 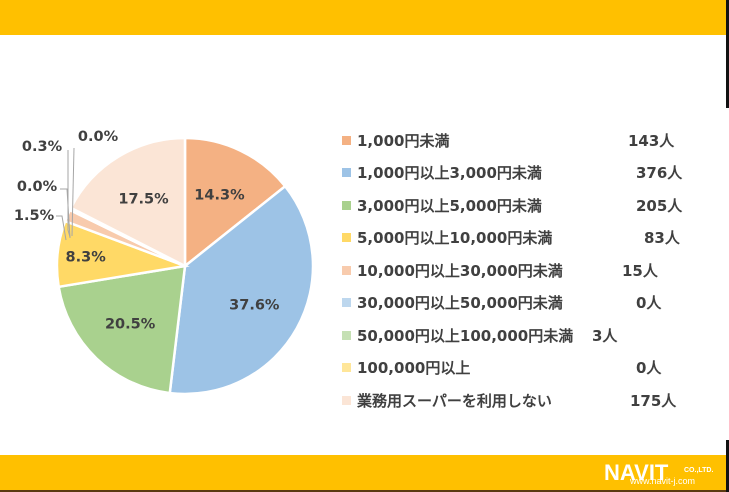 I want to click on legend-item: 1,000円以上3,000円未満 376人, so click(x=527, y=173).